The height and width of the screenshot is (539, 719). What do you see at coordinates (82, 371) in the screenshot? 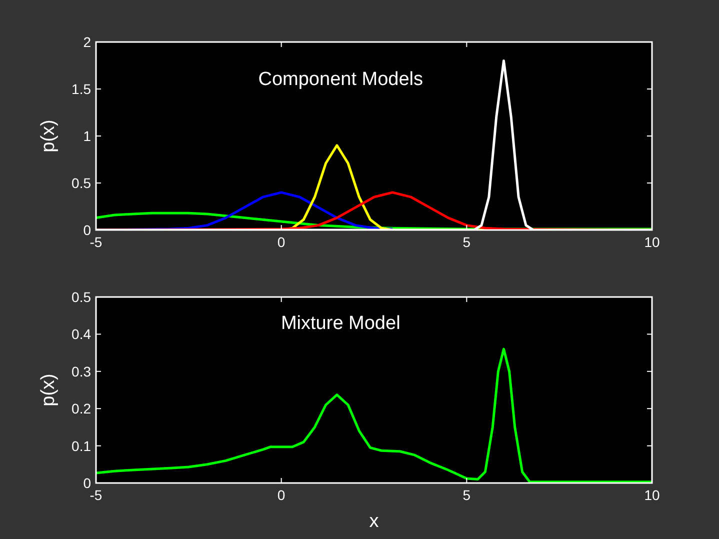
I see `y-tick-label: 0.3` at bounding box center [82, 371].